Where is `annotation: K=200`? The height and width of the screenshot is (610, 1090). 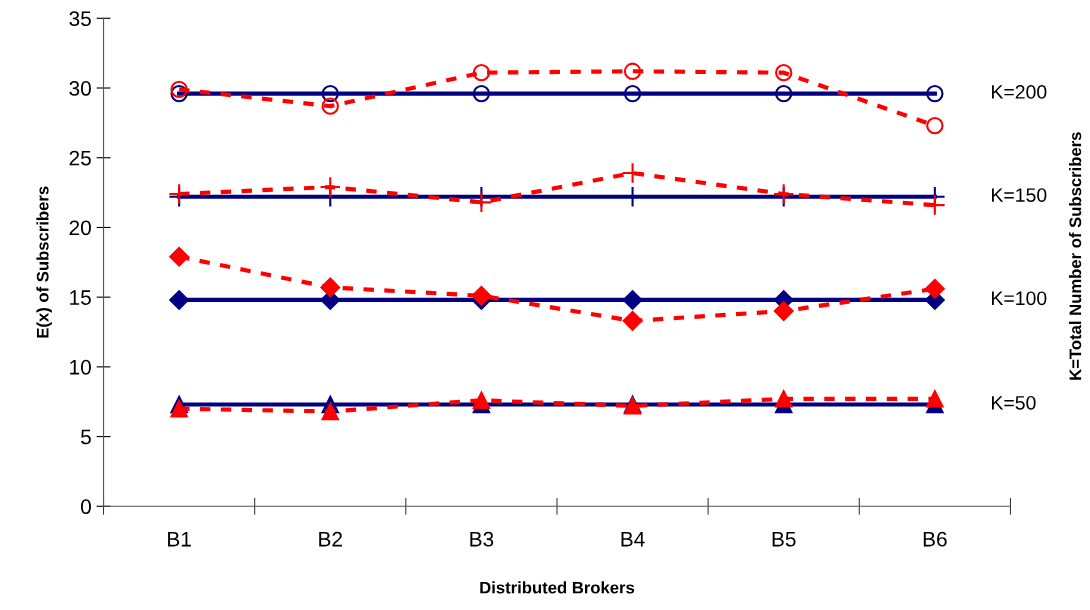
annotation: K=200 is located at coordinates (1019, 92).